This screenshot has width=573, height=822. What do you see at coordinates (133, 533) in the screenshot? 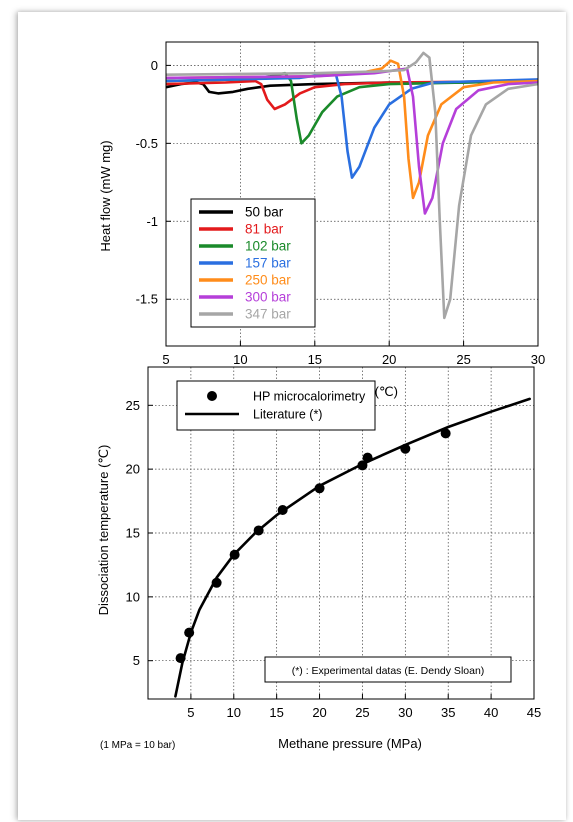
I see `y-tick-label: 15` at bounding box center [133, 533].